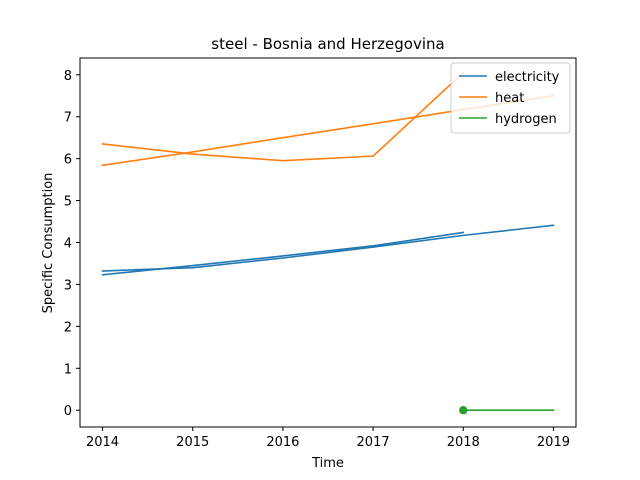 The image size is (640, 480). I want to click on x-tick-label: 2016, so click(282, 442).